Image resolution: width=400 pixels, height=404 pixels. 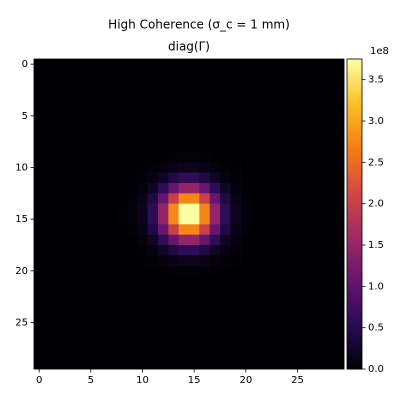 What do you see at coordinates (379, 51) in the screenshot?
I see `colorbar-offset: 1e8` at bounding box center [379, 51].